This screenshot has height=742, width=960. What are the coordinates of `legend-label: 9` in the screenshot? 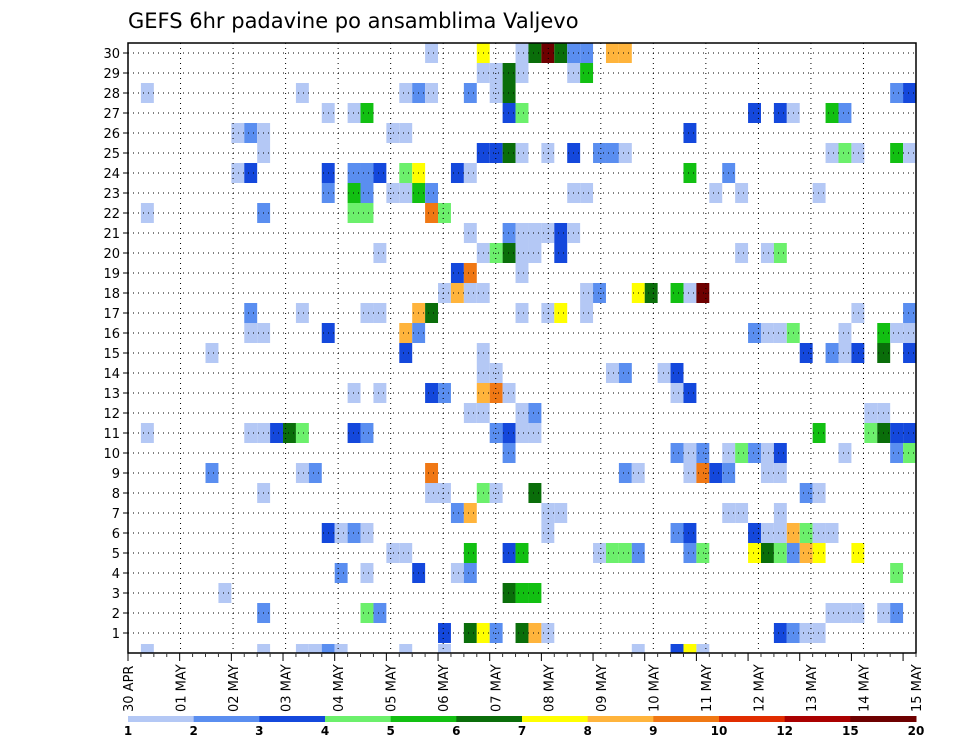 It's located at (653, 731).